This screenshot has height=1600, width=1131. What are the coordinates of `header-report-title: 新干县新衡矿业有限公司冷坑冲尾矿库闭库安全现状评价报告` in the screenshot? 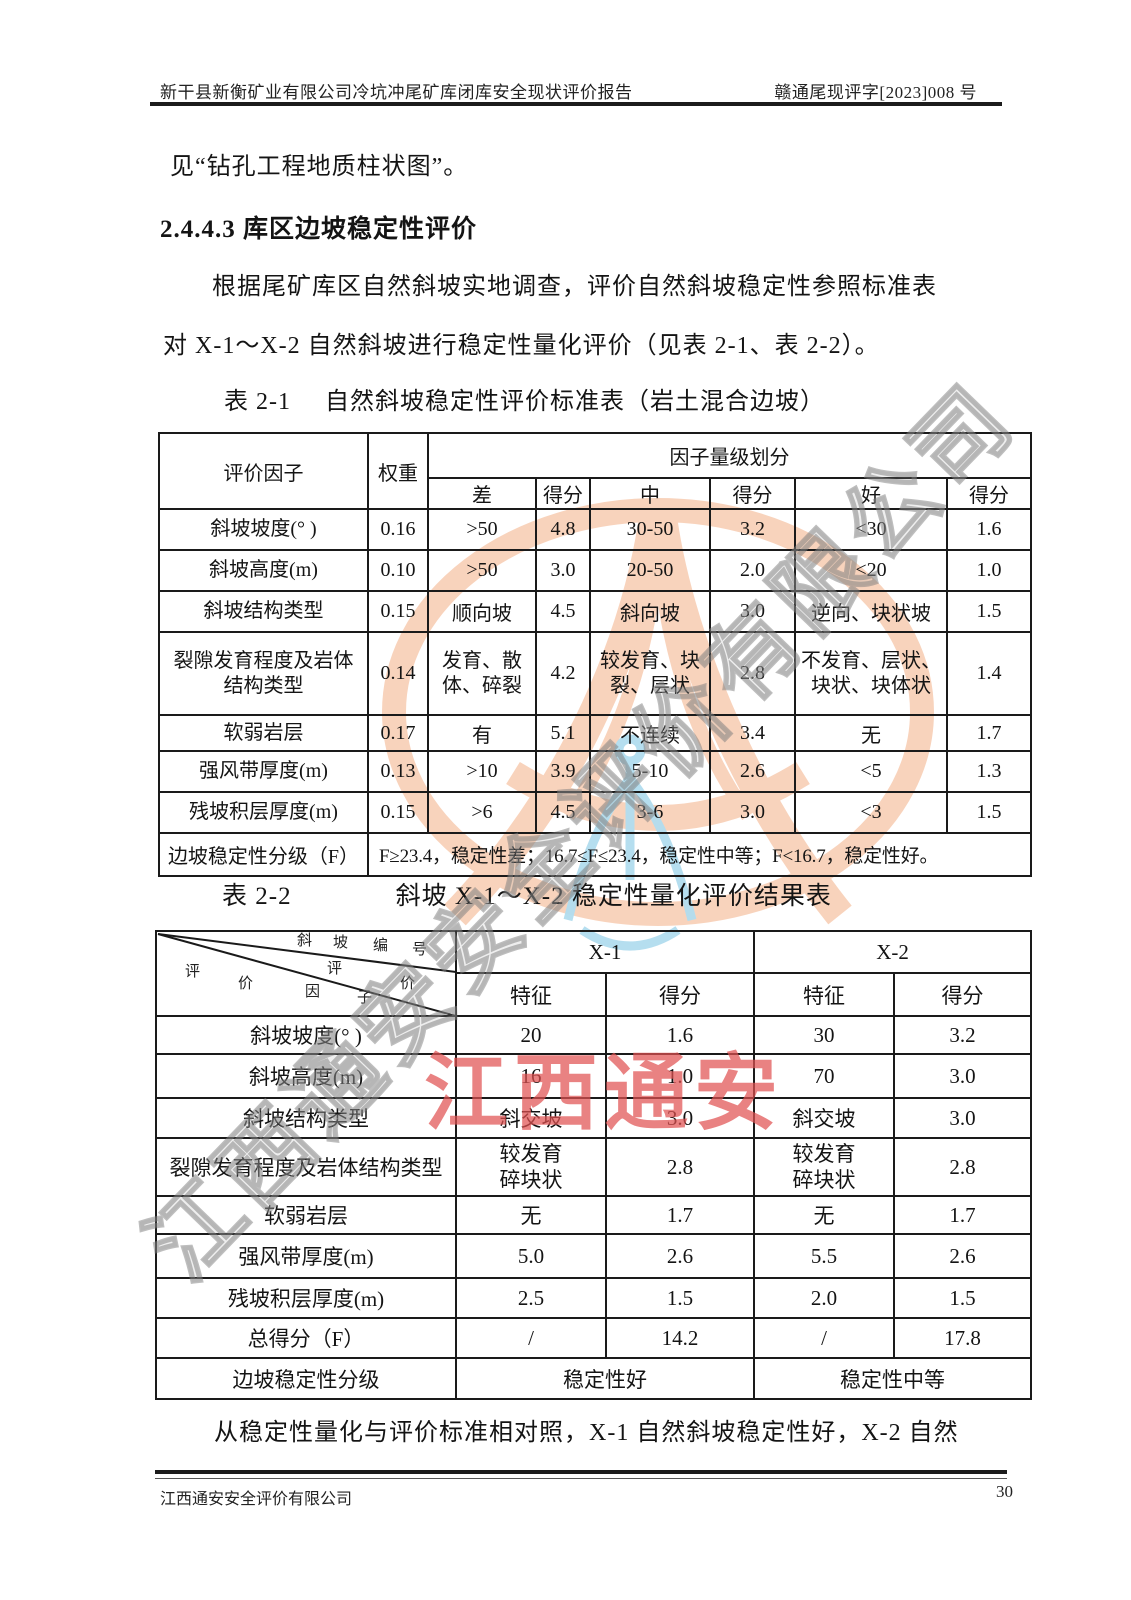 It's located at (396, 92).